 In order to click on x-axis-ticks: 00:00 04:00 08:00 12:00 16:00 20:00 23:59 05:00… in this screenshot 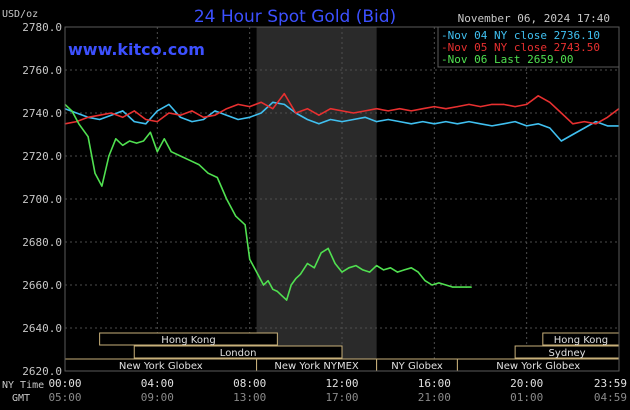, I will do `click(337, 390)`.